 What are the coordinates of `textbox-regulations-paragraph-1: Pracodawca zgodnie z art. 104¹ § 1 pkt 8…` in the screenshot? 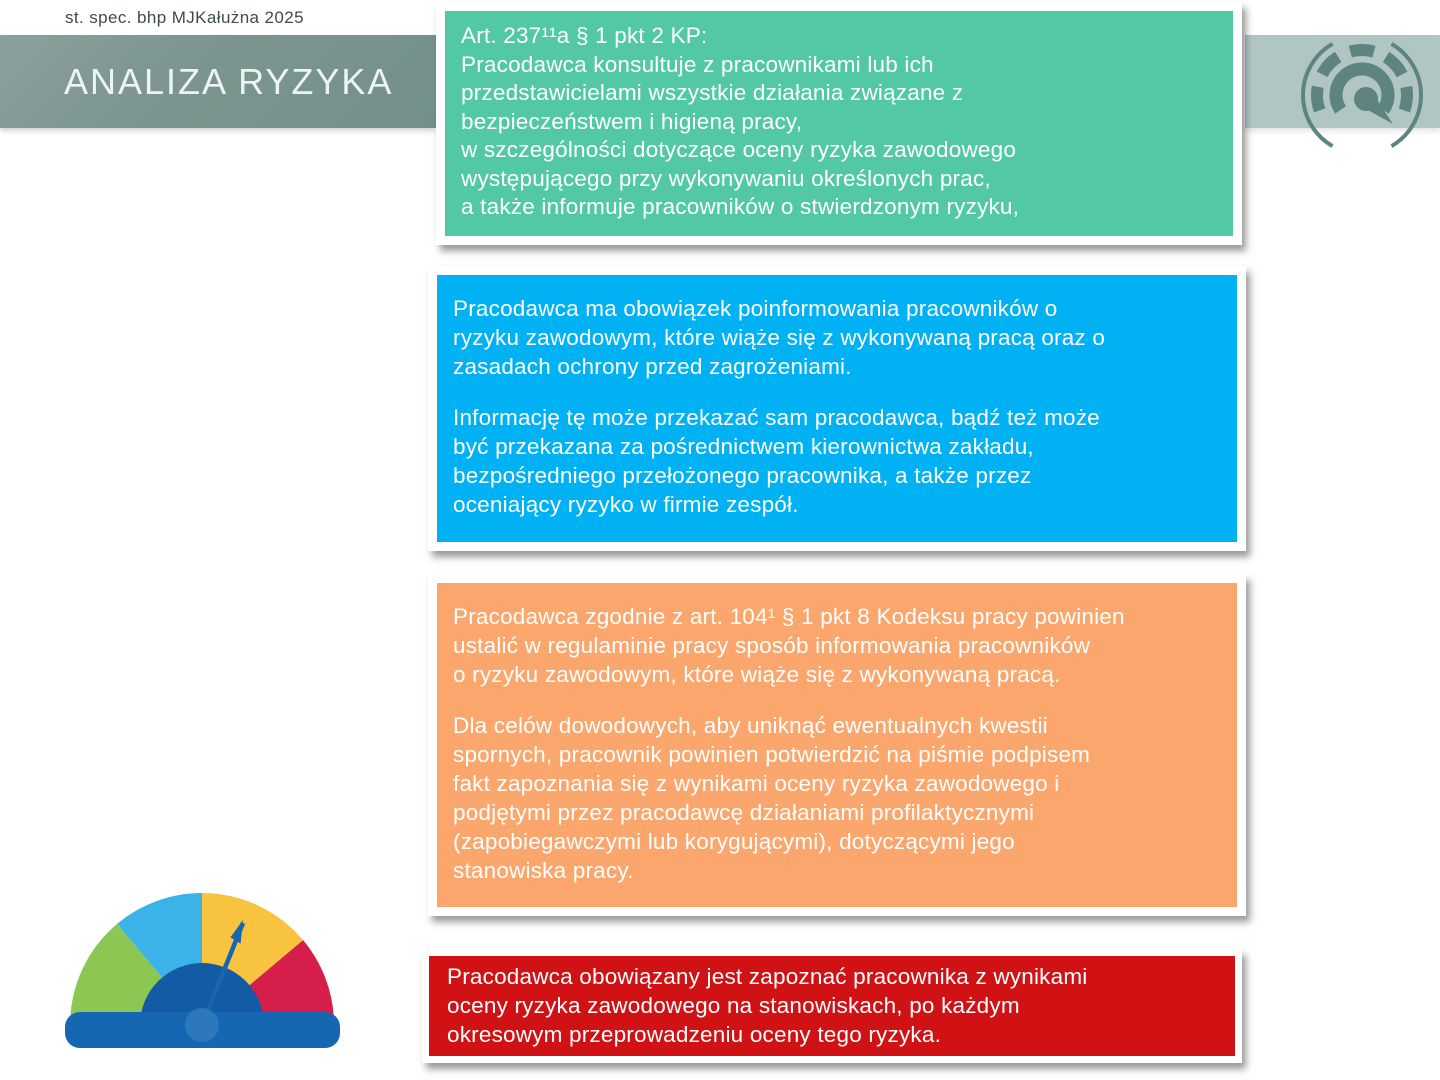 It's located at (789, 645).